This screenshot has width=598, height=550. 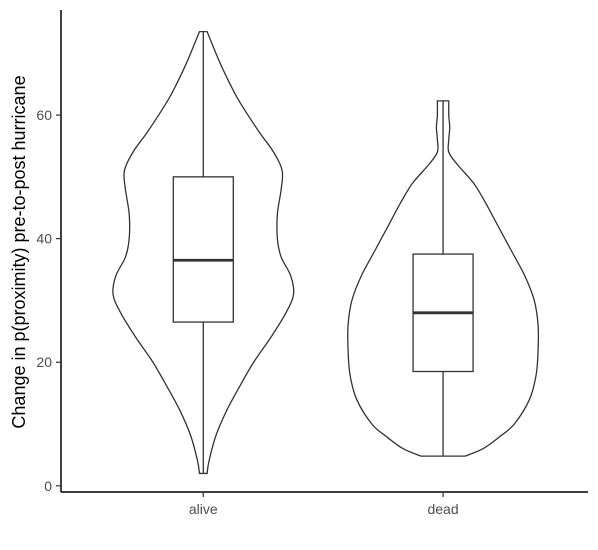 What do you see at coordinates (44, 239) in the screenshot?
I see `y-tick-label-40: 40` at bounding box center [44, 239].